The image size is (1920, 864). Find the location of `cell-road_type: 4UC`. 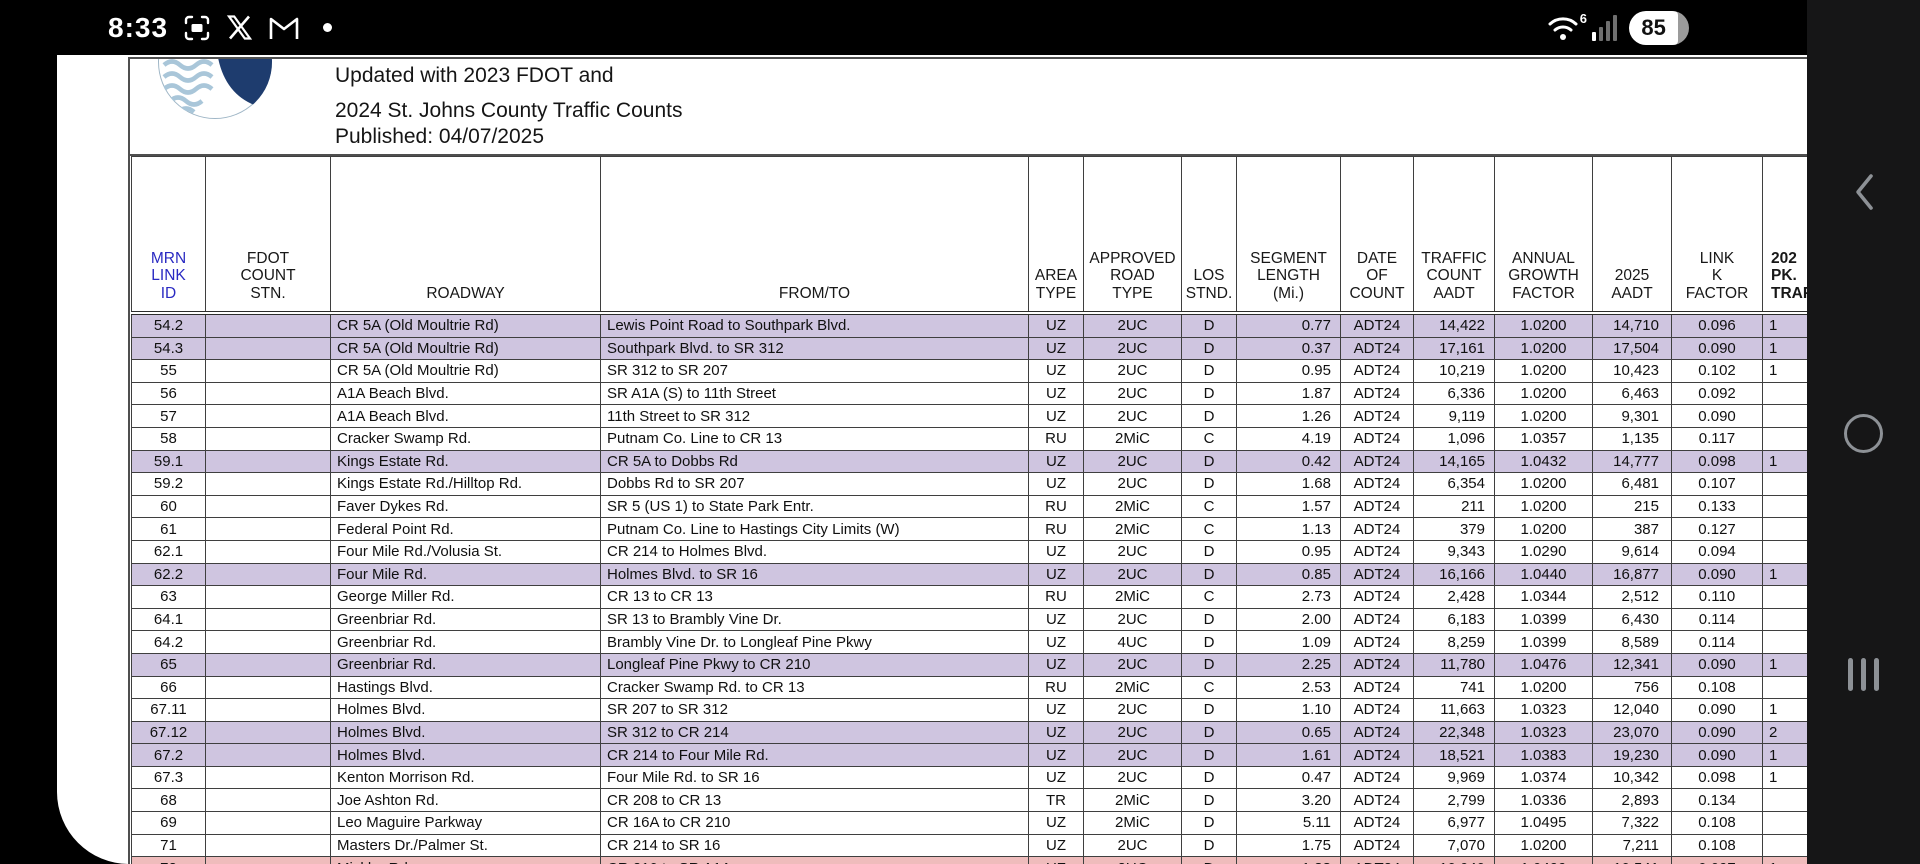

cell-road_type: 4UC is located at coordinates (1132, 642).